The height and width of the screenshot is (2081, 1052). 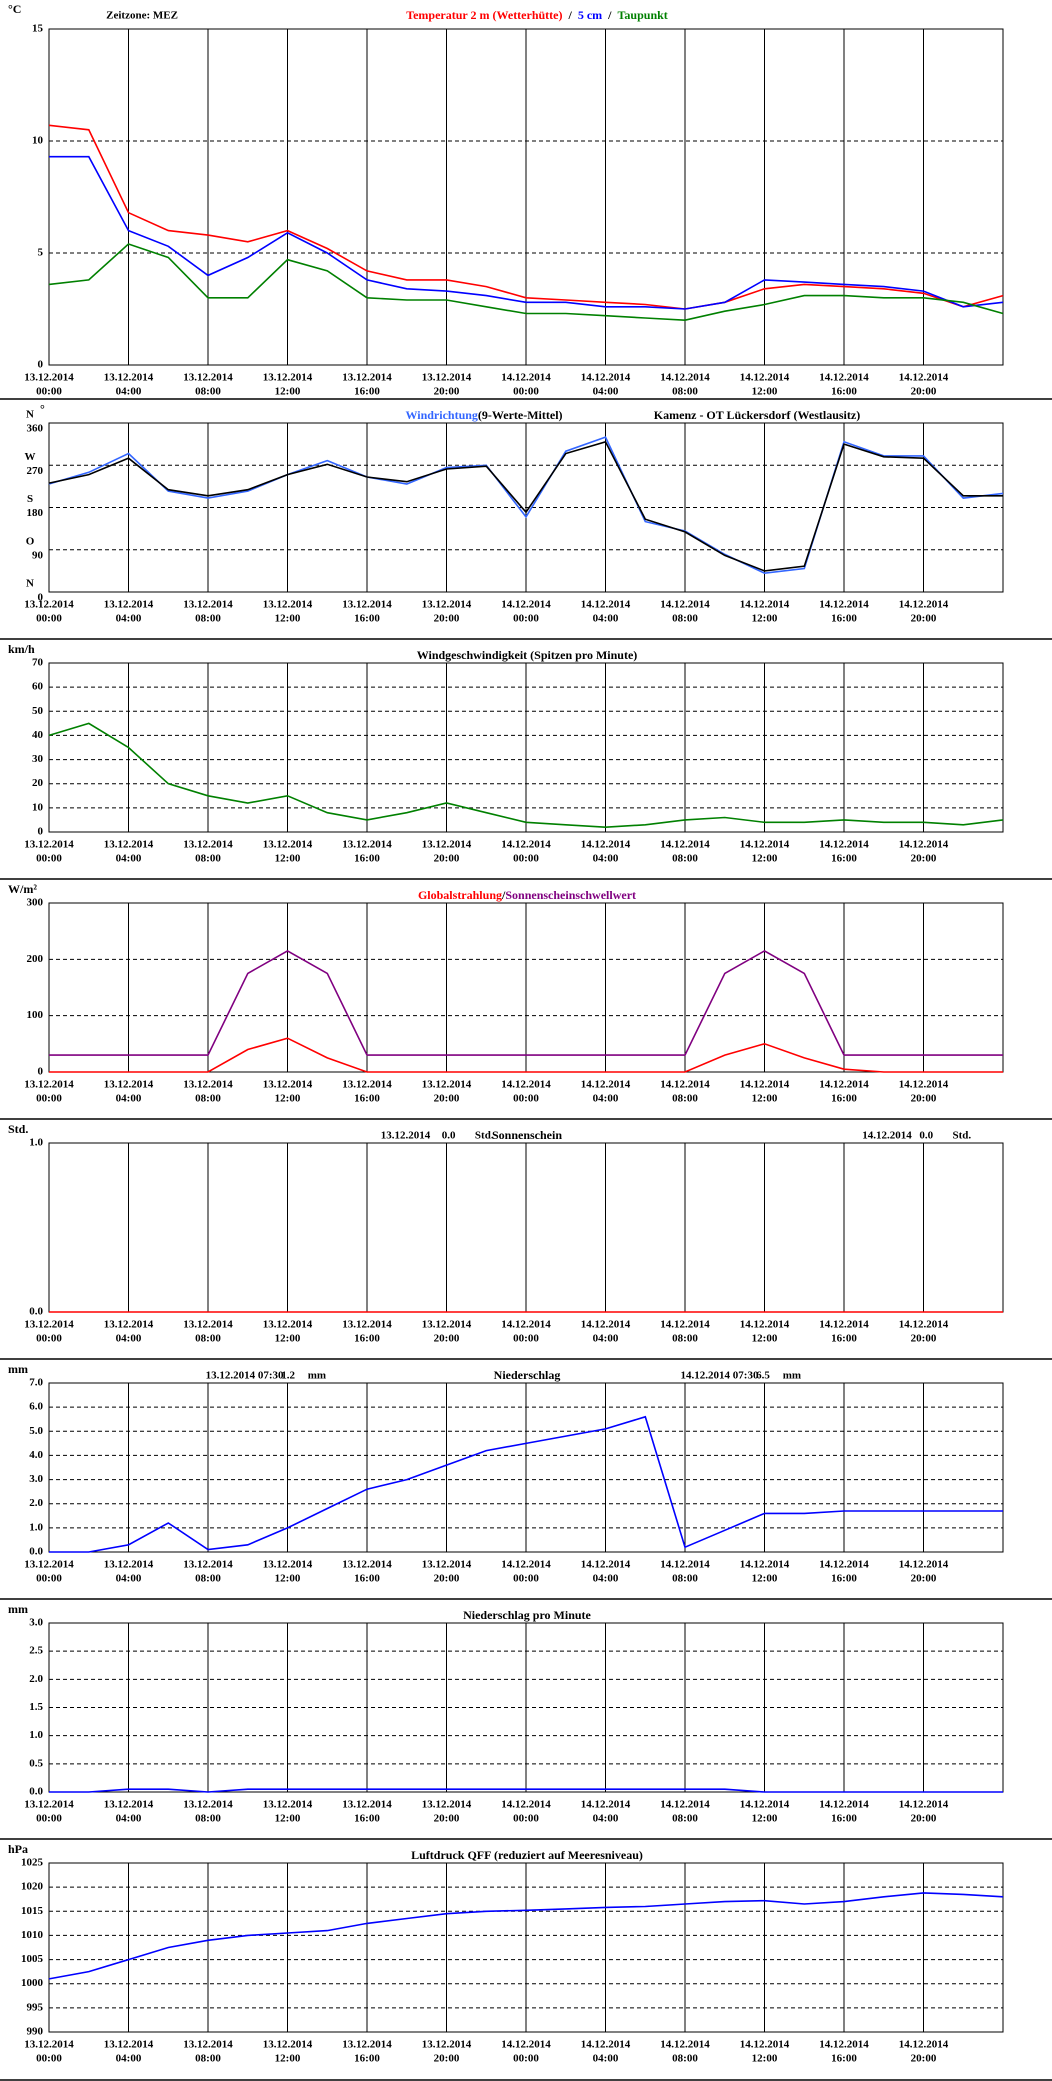 What do you see at coordinates (36, 1407) in the screenshot?
I see `y-tick-label: 6.0` at bounding box center [36, 1407].